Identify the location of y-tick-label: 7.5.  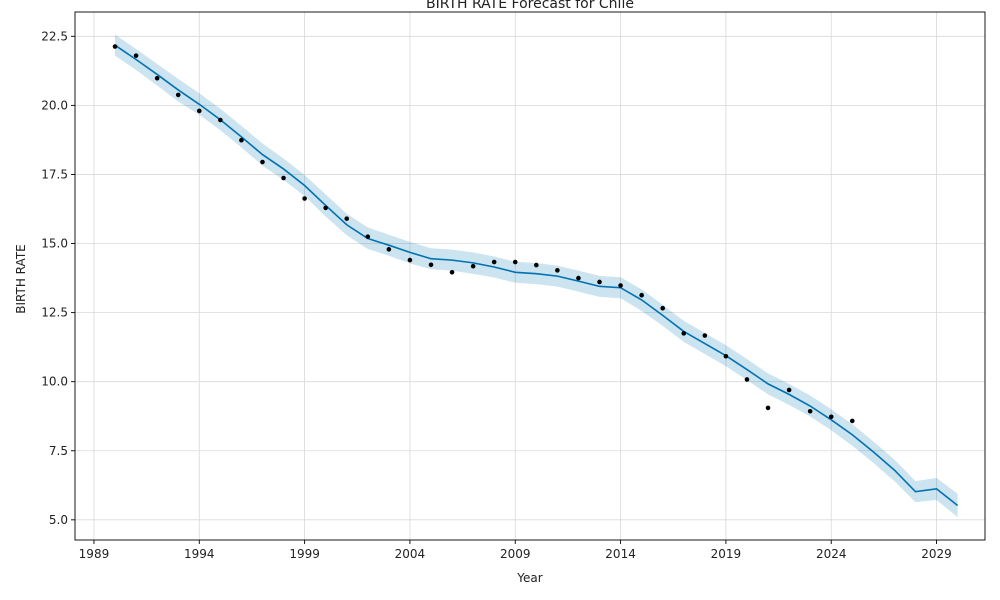
(58, 451).